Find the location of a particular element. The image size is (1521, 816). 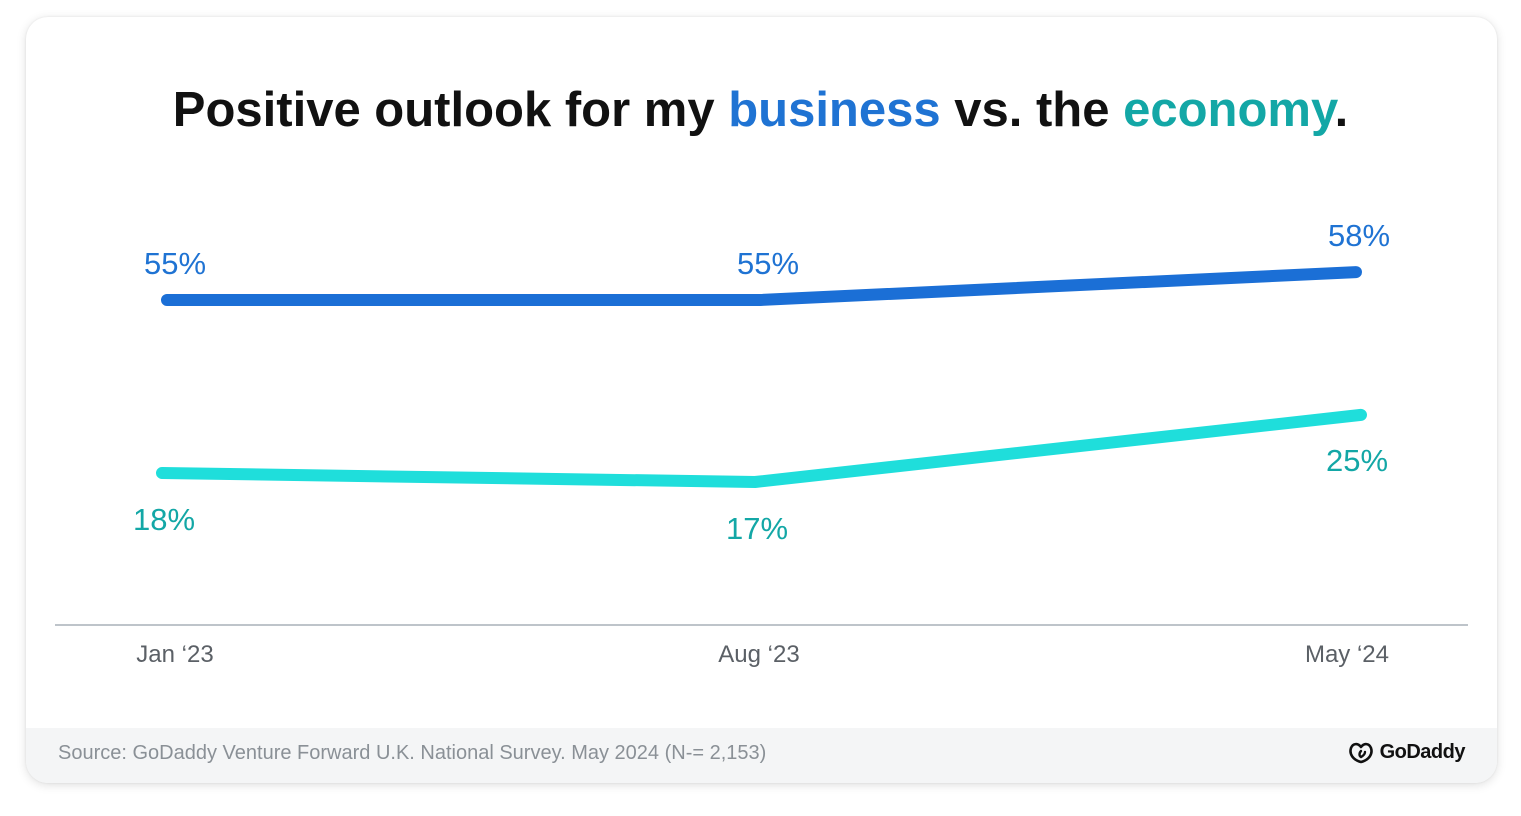

godaddy-logo: GoDaddy is located at coordinates (1407, 752).